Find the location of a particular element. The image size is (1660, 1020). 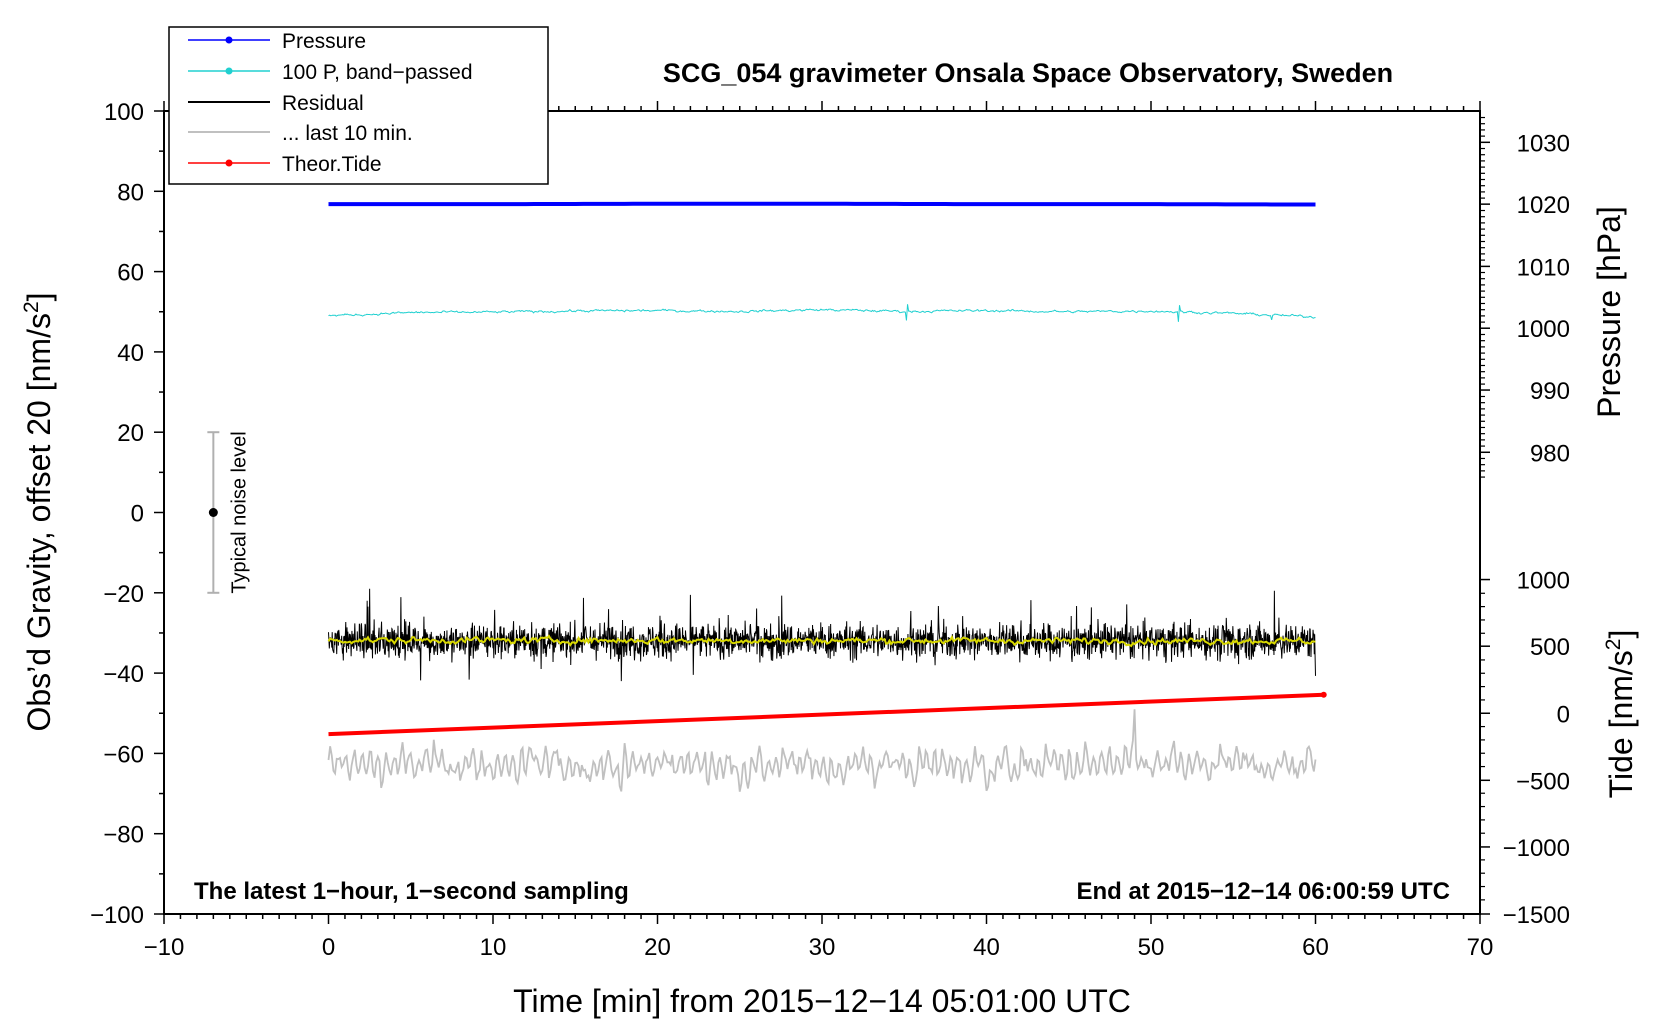

series-residual-smoothed is located at coordinates (821, 641).